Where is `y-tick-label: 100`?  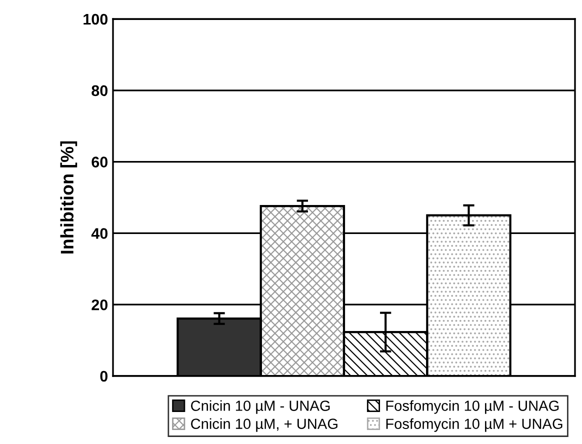 y-tick-label: 100 is located at coordinates (96, 19).